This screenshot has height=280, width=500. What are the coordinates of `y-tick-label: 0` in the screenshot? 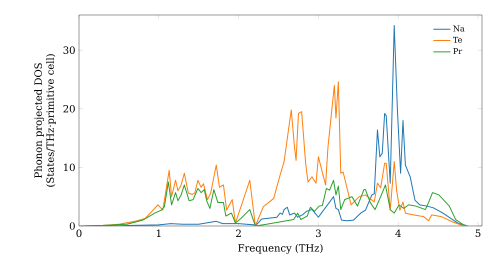 It's located at (72, 226).